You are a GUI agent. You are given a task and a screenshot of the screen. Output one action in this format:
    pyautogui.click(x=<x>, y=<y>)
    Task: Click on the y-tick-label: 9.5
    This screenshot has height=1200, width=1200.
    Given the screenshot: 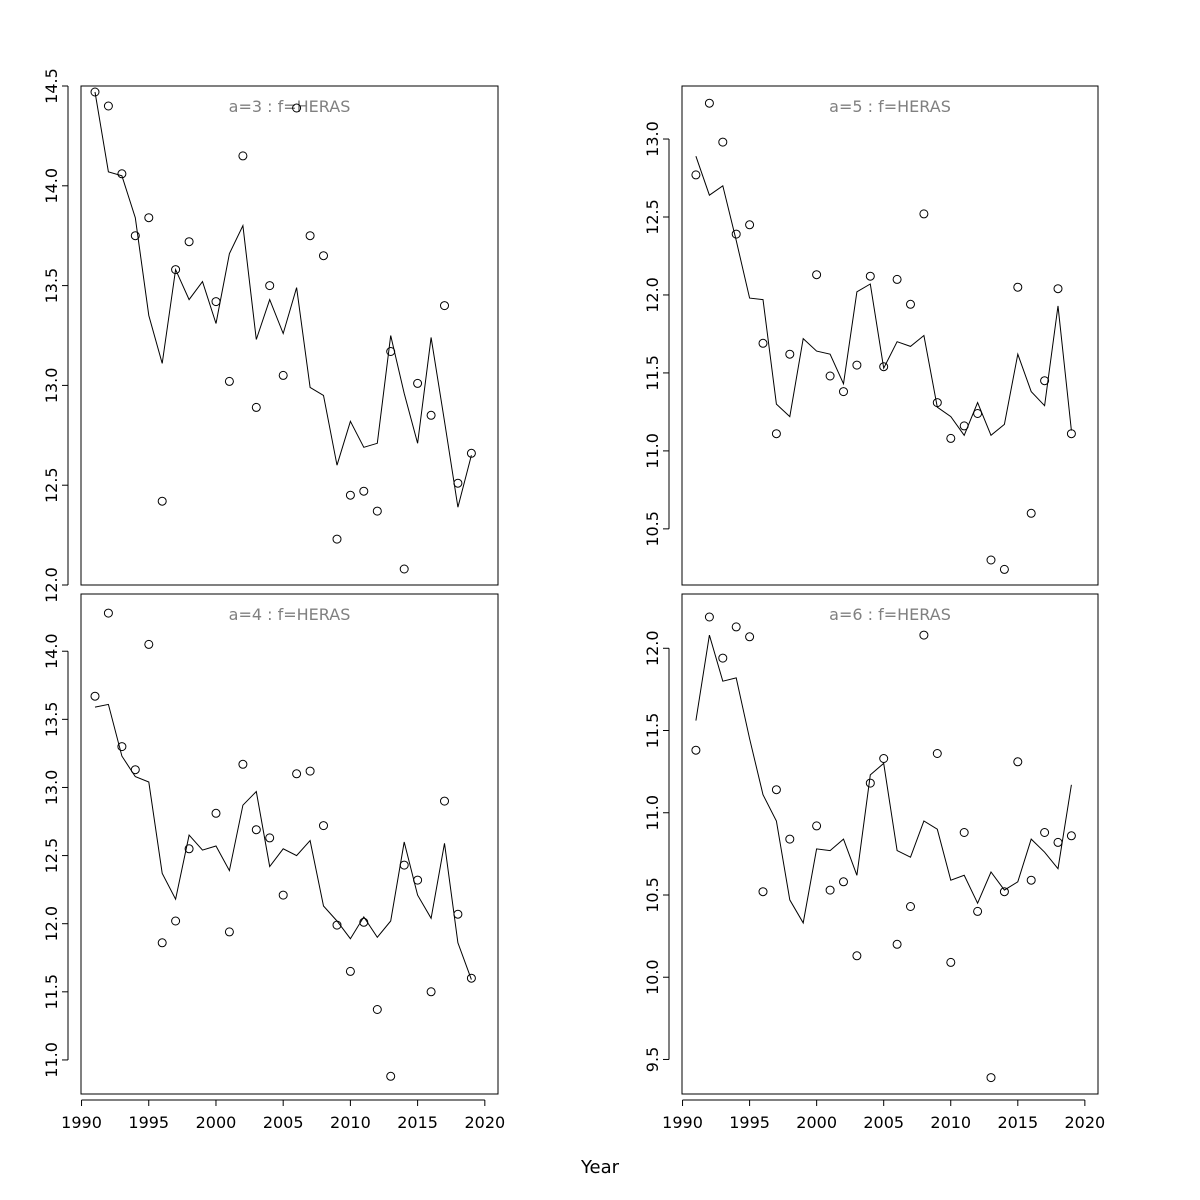 What is the action you would take?
    pyautogui.click(x=652, y=1059)
    